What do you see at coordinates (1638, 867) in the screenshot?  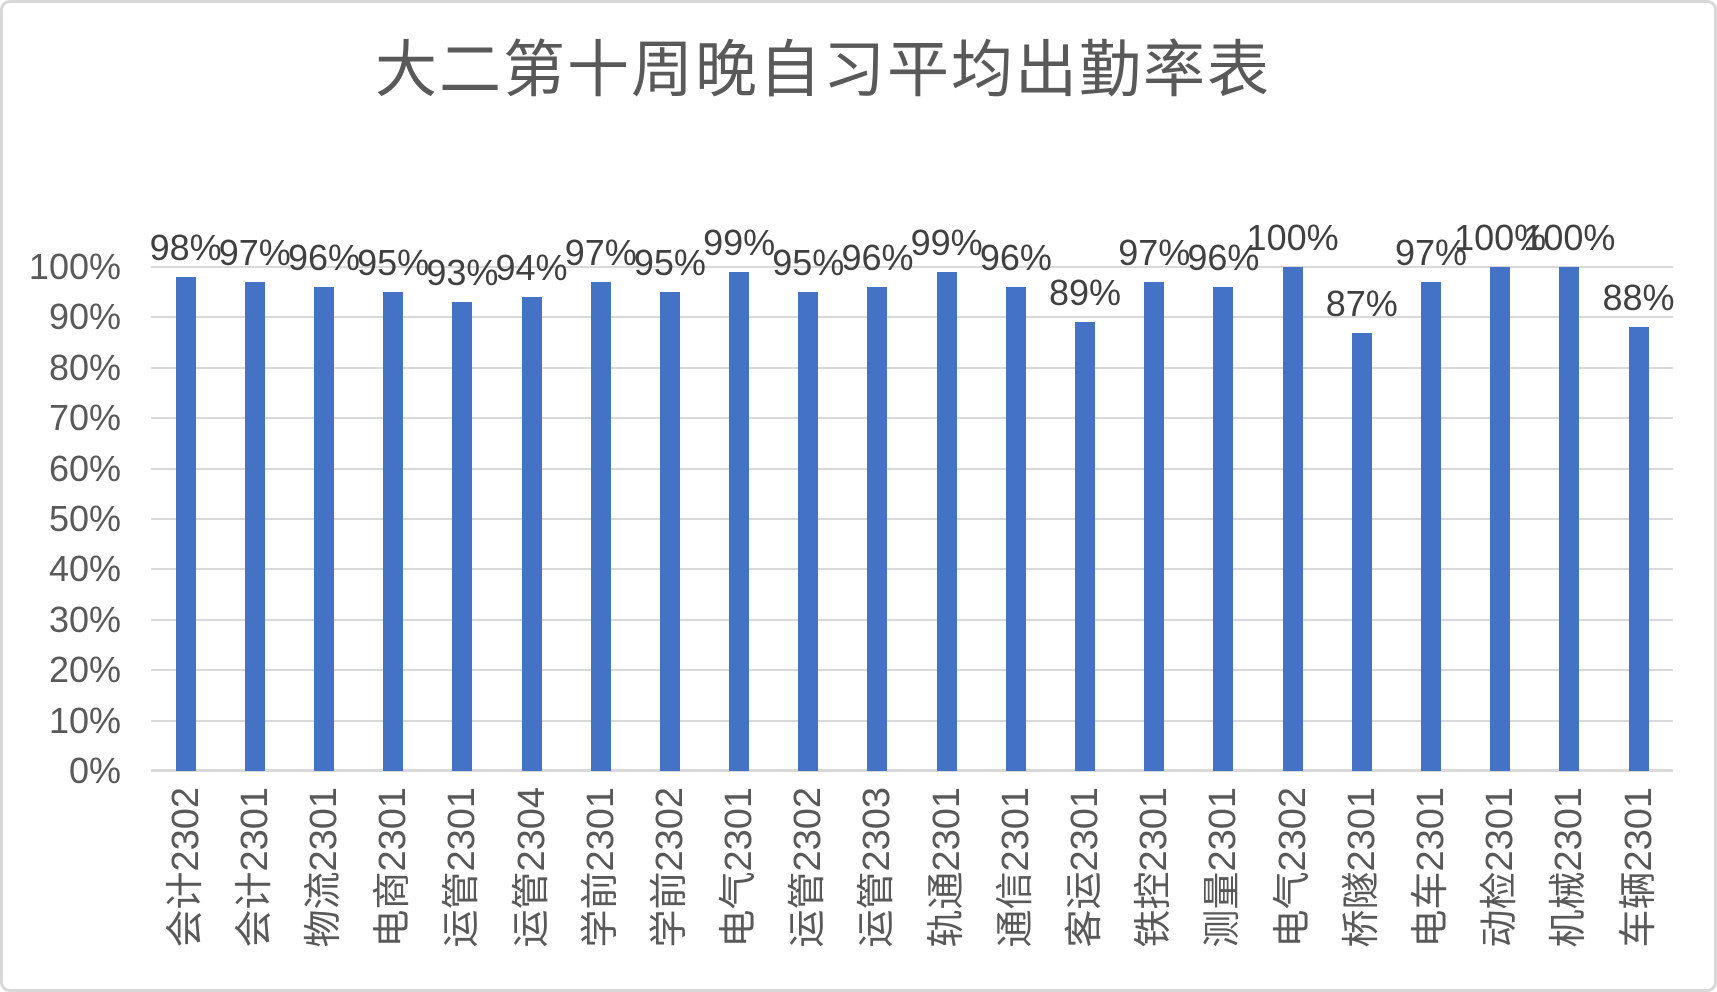 I see `category-axis-label: 车辆2301` at bounding box center [1638, 867].